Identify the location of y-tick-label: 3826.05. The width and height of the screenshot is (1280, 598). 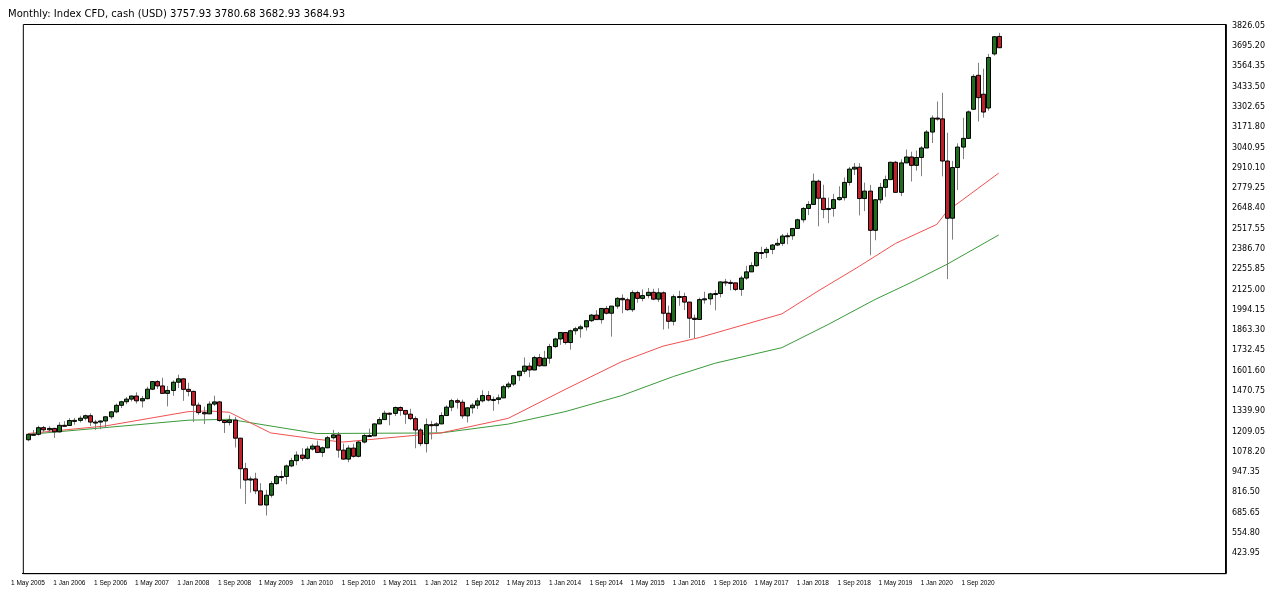
(1248, 25).